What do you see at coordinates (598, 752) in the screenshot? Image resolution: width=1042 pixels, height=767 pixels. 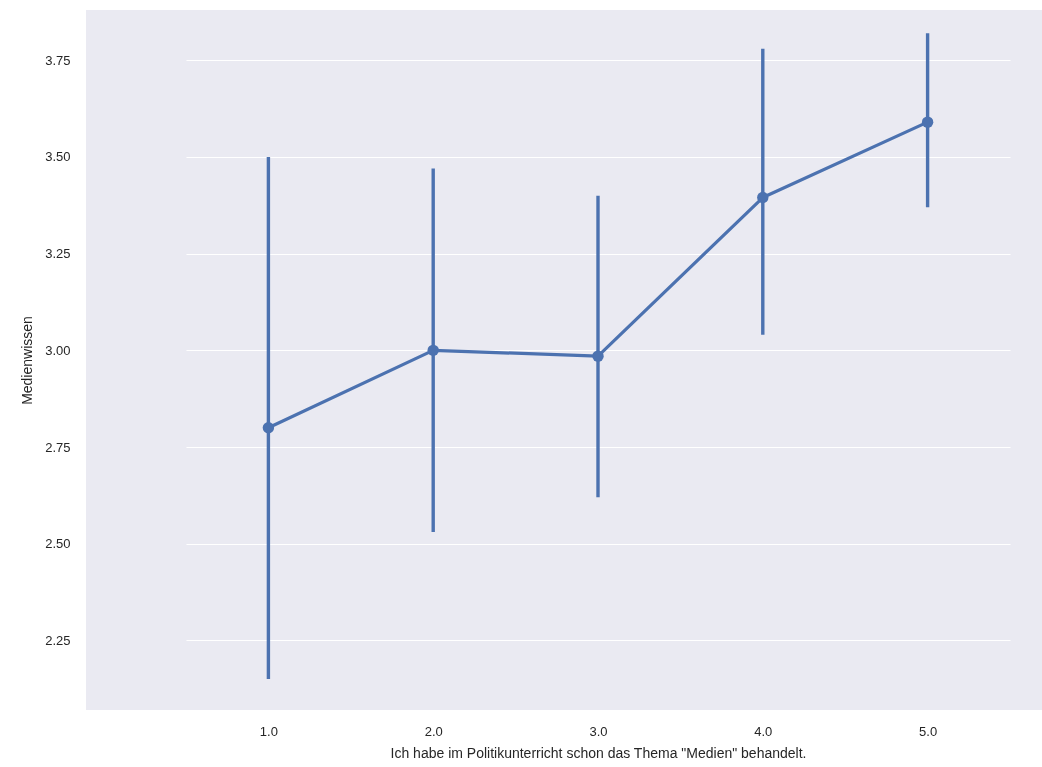 I see `x-axis-title: Ich habe im Politikunterricht schon das Thema "Medien" behandelt.` at bounding box center [598, 752].